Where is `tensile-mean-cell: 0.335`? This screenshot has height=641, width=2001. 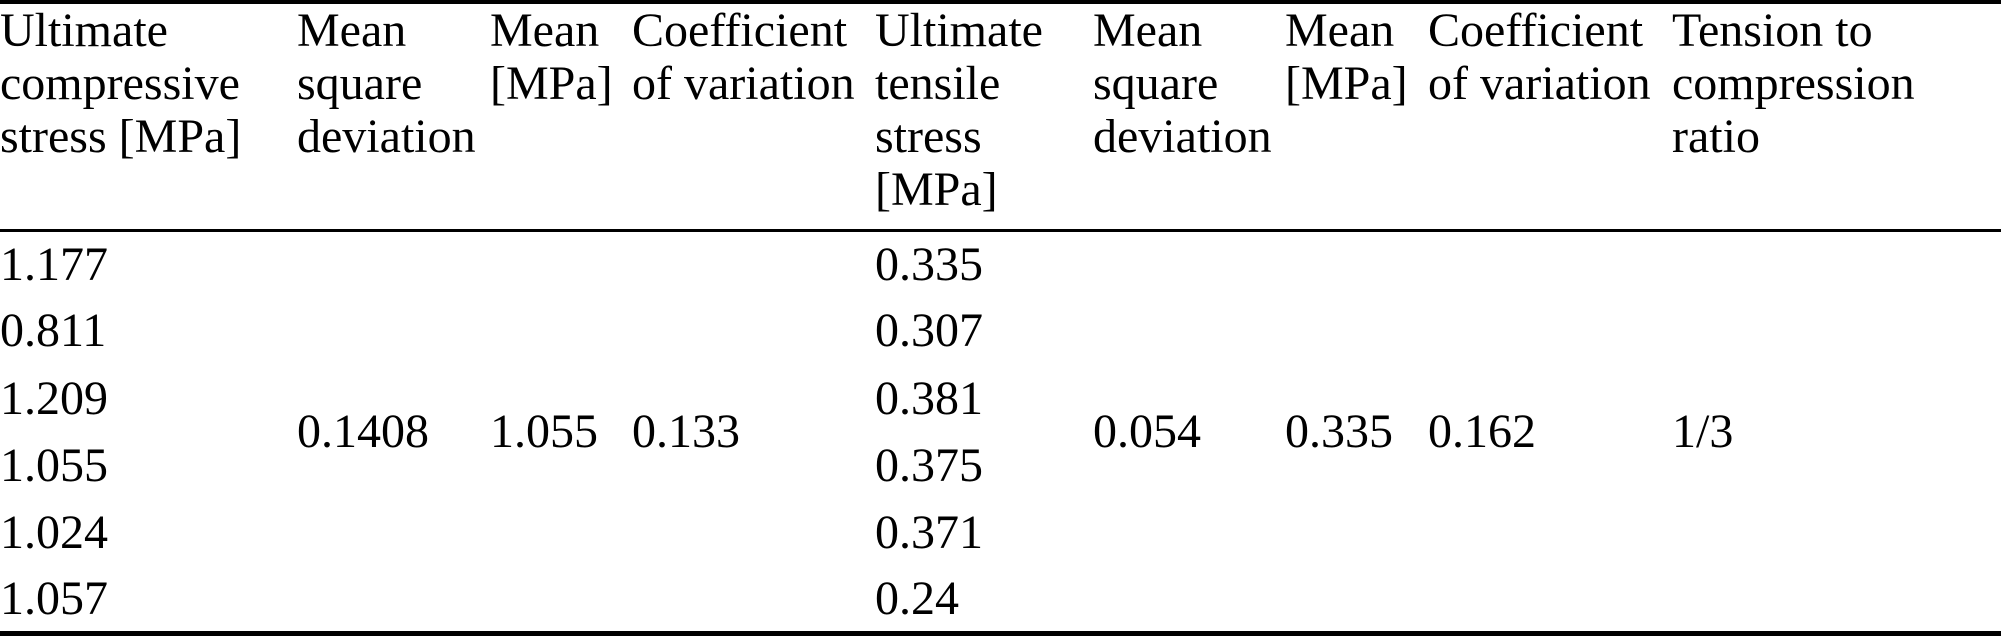
tensile-mean-cell: 0.335 is located at coordinates (1339, 431).